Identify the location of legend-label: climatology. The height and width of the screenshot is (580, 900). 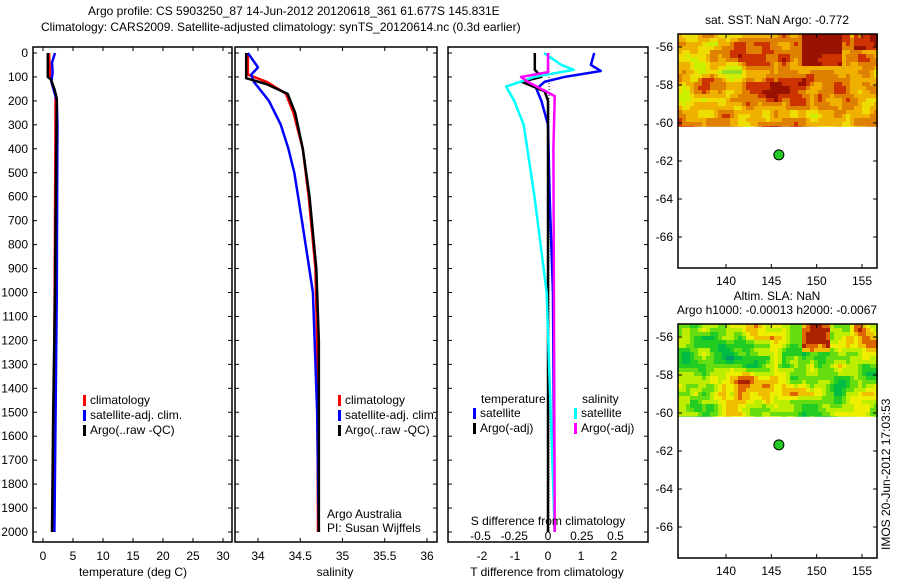
(375, 400).